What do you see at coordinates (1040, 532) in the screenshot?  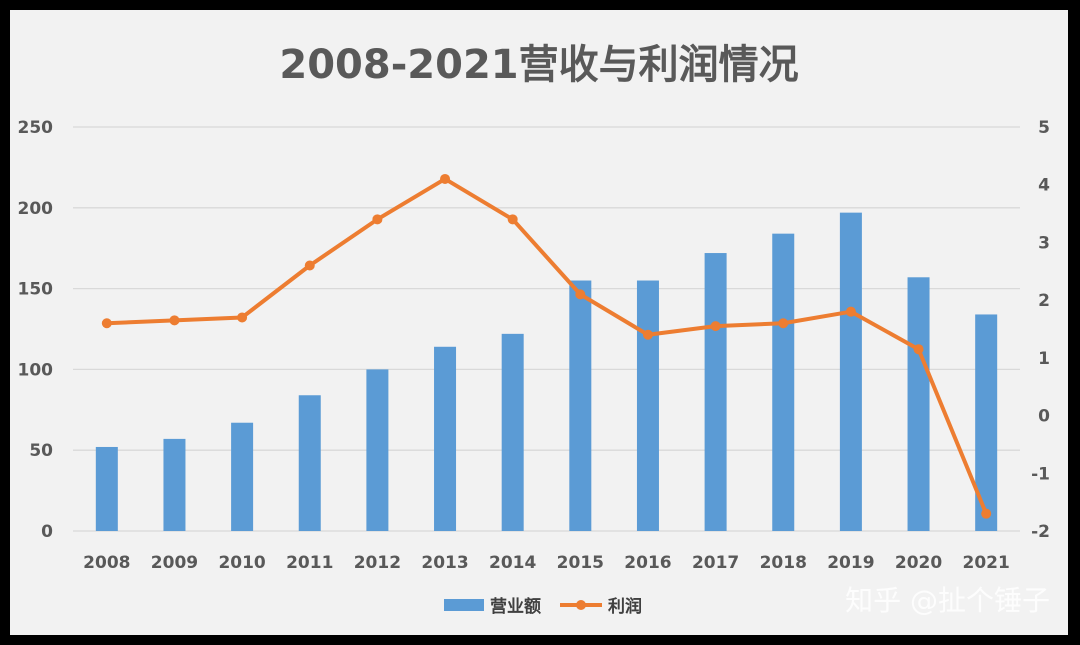 I see `y-right-tick-label: -2` at bounding box center [1040, 532].